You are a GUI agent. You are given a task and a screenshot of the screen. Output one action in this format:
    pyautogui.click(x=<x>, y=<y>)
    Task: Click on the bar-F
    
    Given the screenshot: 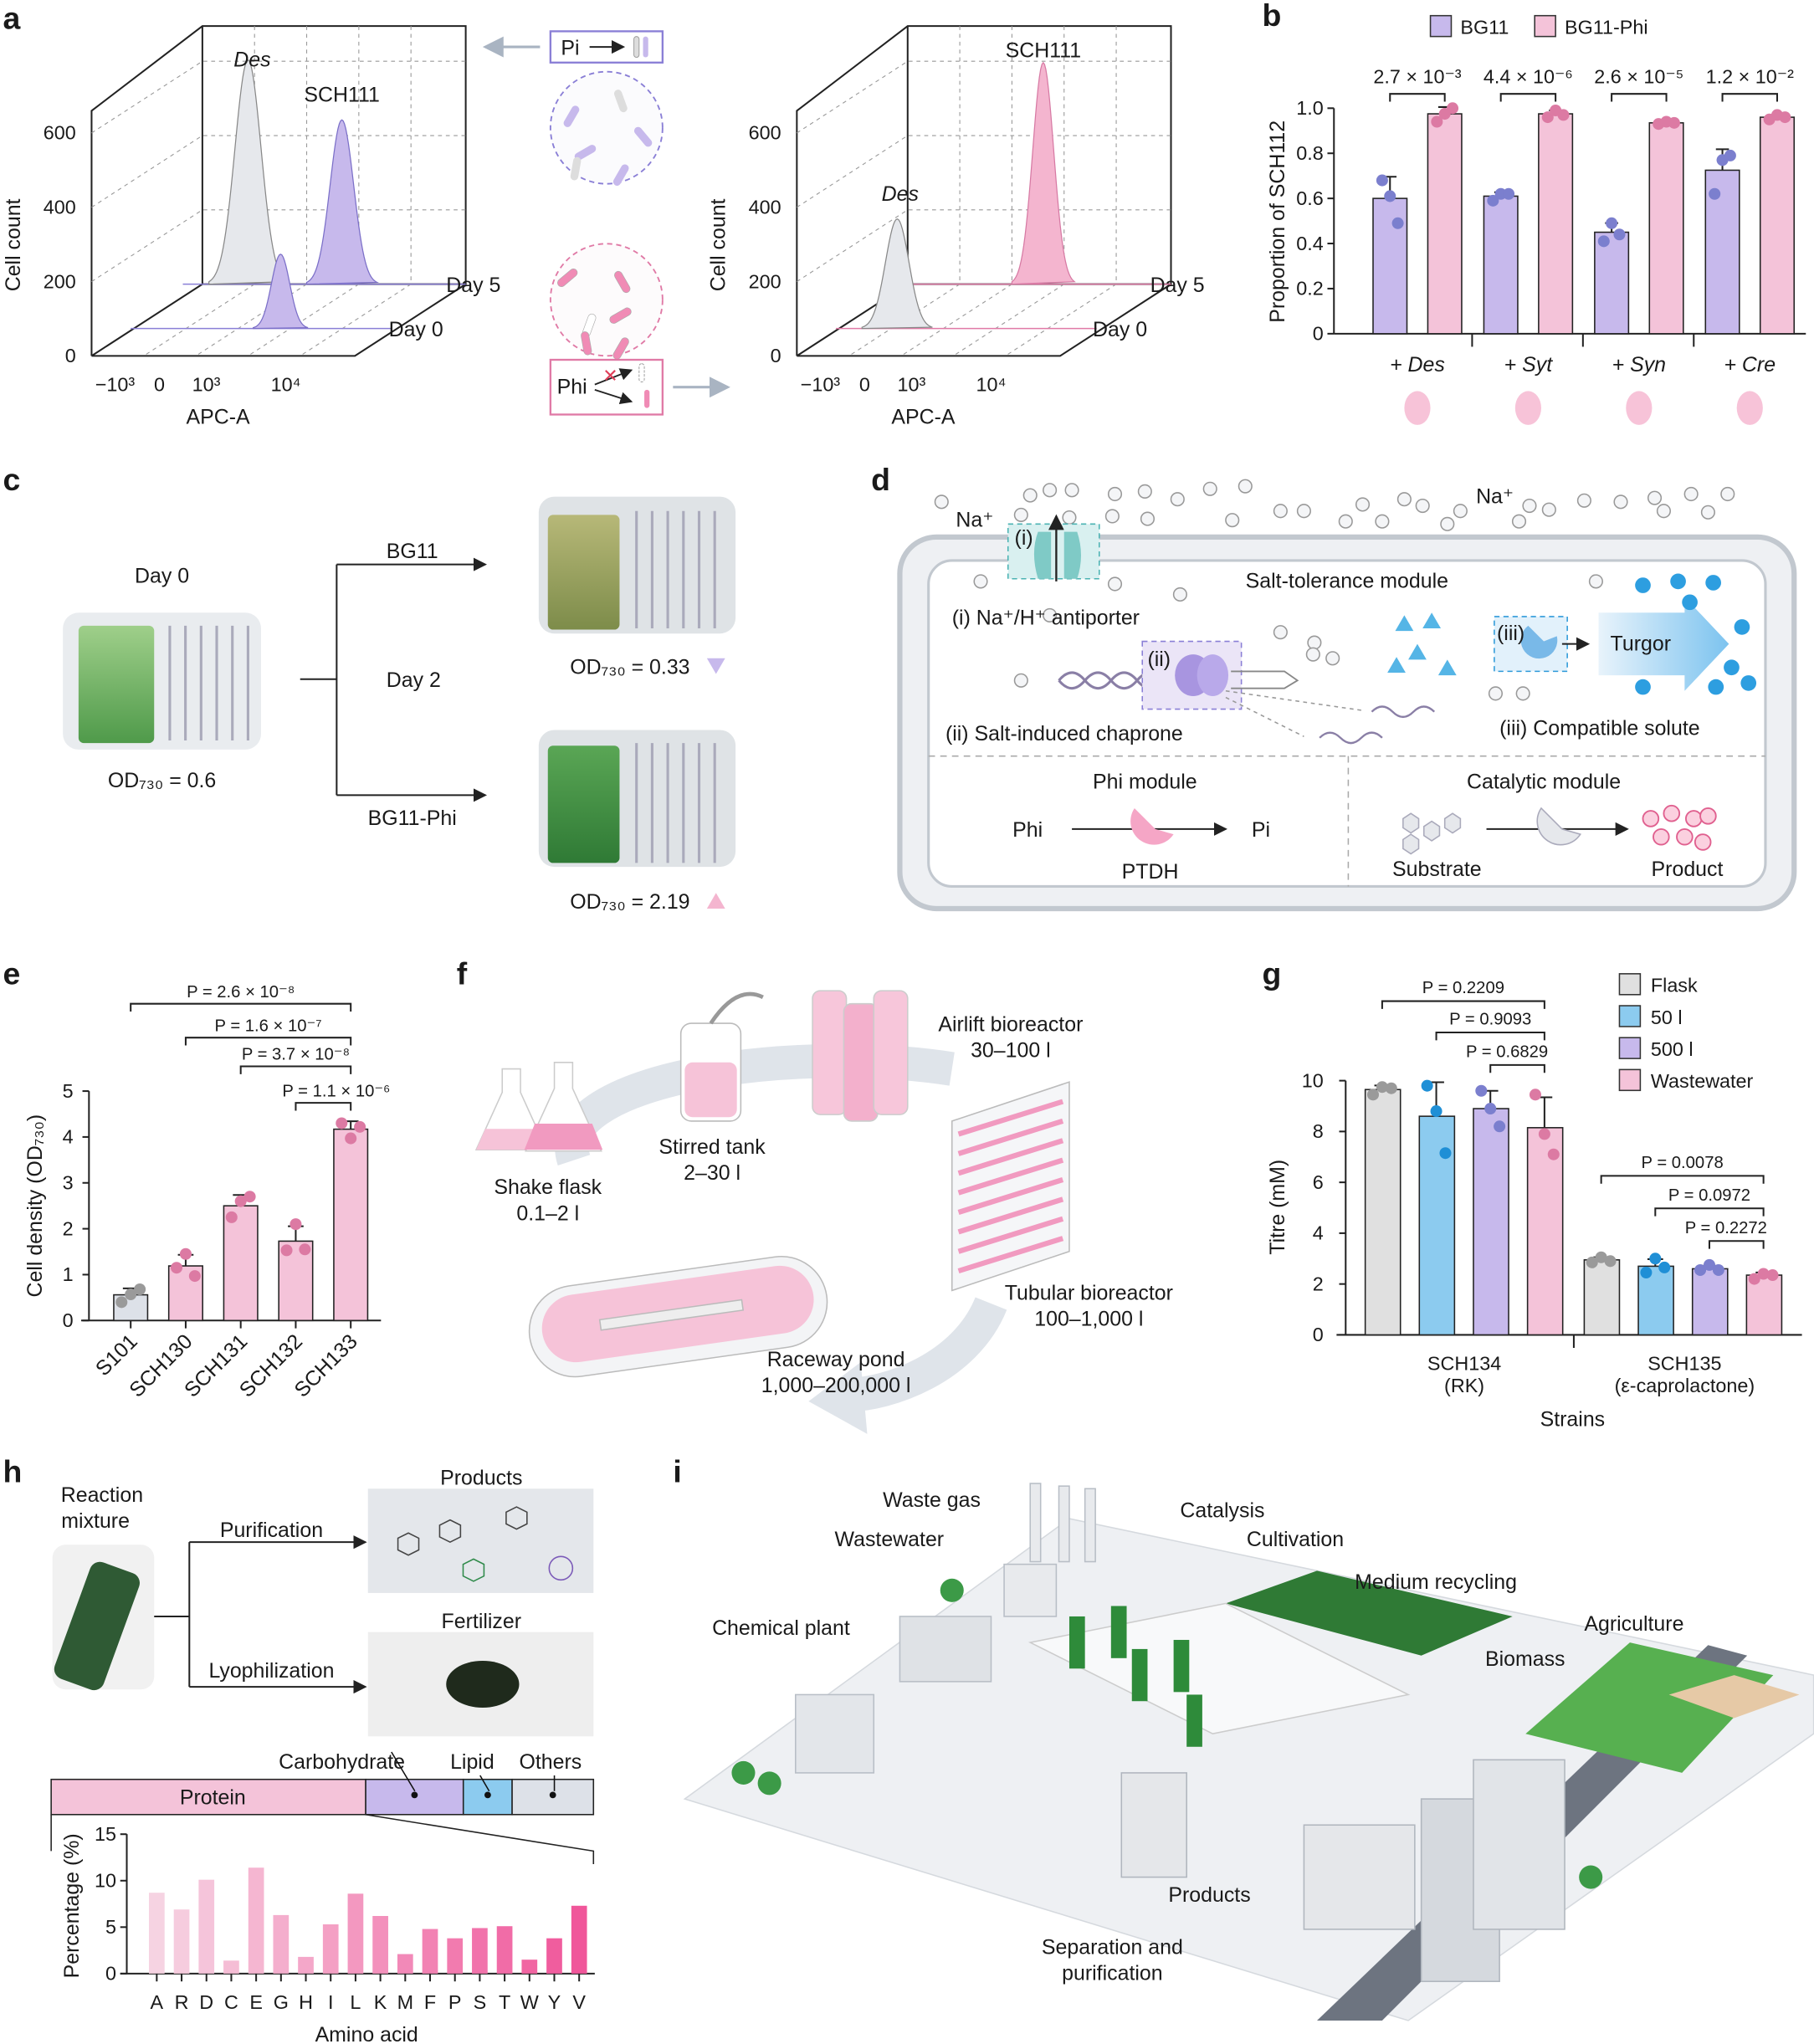 What is the action you would take?
    pyautogui.click(x=430, y=1951)
    